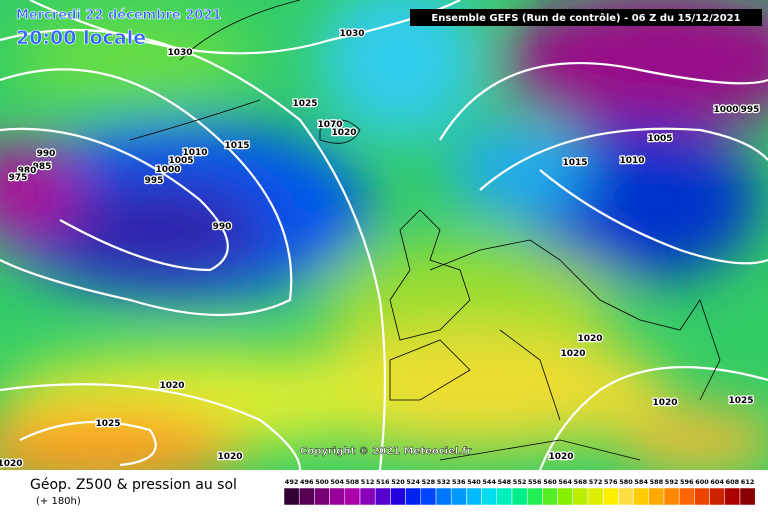  Describe the element at coordinates (58, 501) in the screenshot. I see `footer-lead: (+ 180h)` at that location.